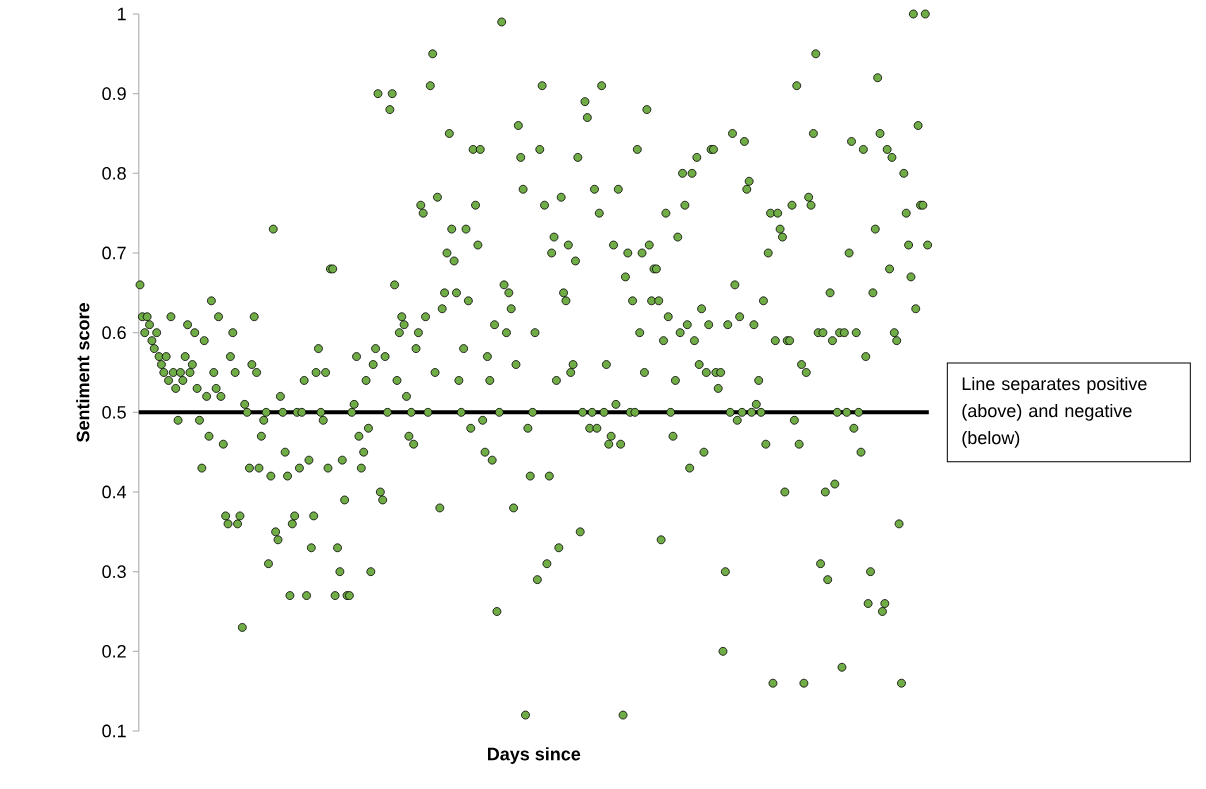  I want to click on y-tick-label: 0.7, so click(114, 253).